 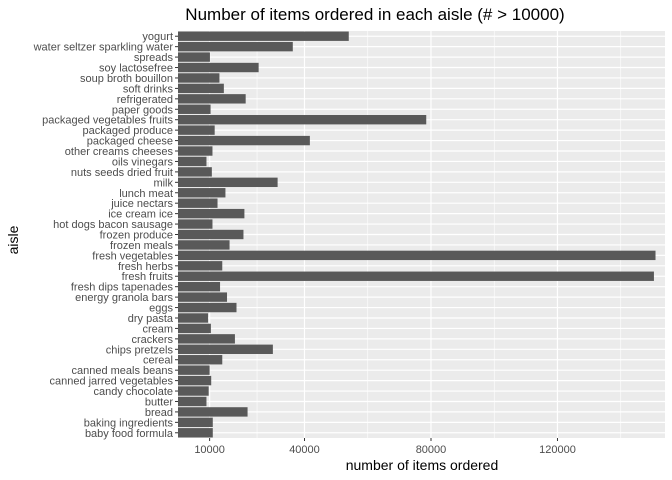 What do you see at coordinates (122, 371) in the screenshot?
I see `y-tick-label: canned meals beans` at bounding box center [122, 371].